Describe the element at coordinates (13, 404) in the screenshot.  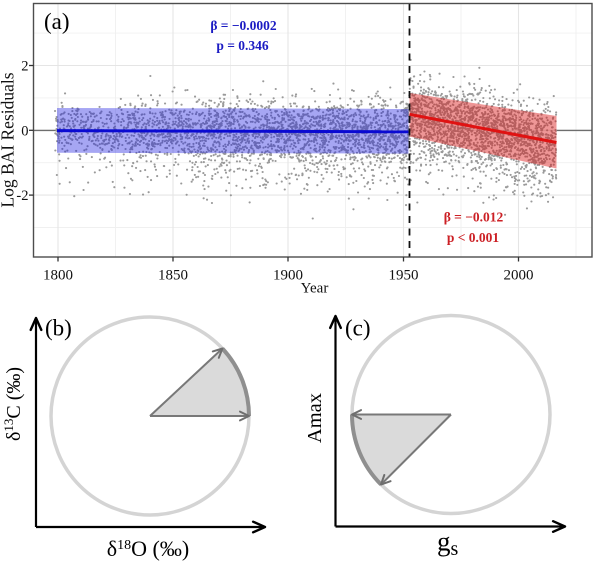
I see `svg-text: δ13C (‰)` at that location.